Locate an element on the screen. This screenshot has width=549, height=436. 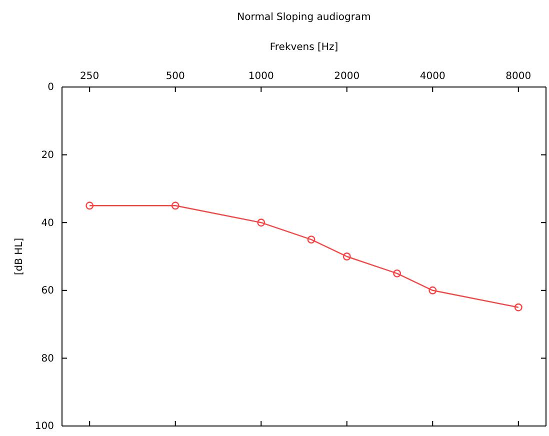
x-tick-label: 500 is located at coordinates (175, 76).